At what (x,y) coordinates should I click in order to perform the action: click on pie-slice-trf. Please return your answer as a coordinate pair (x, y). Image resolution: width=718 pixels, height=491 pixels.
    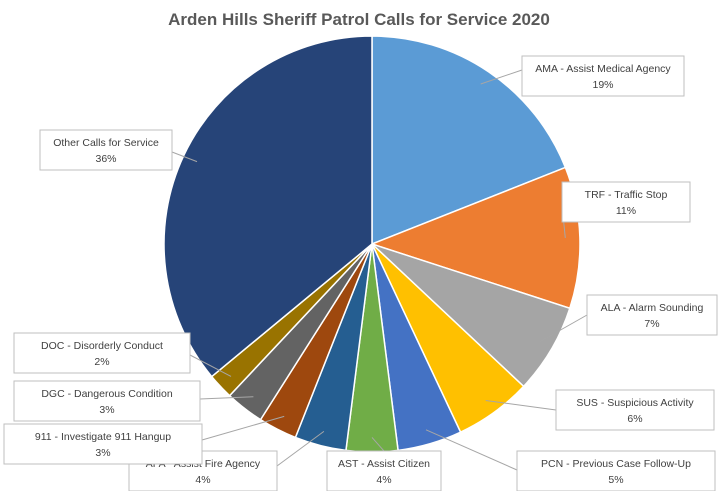
    Looking at the image, I should click on (475, 238).